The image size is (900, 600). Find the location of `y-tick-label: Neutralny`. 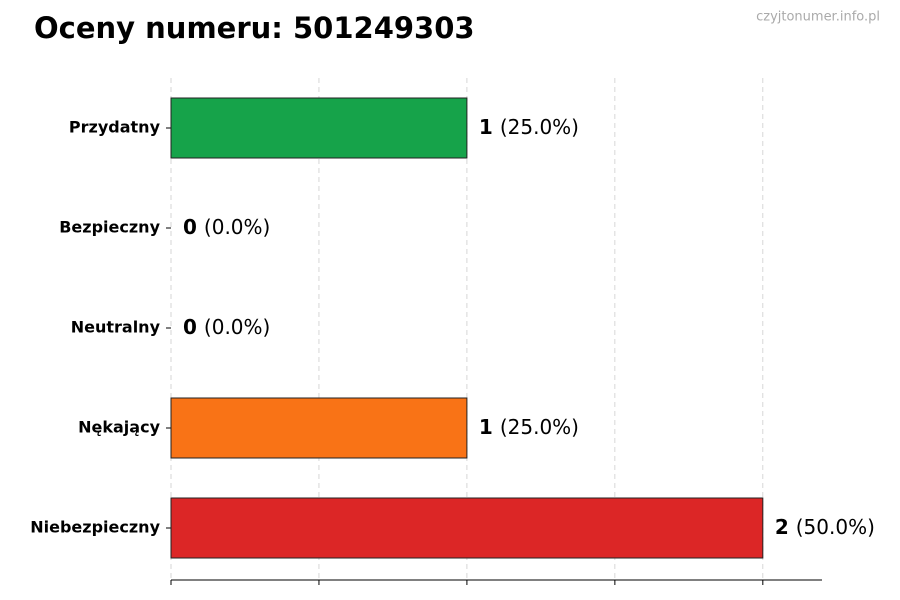

y-tick-label: Neutralny is located at coordinates (116, 327).